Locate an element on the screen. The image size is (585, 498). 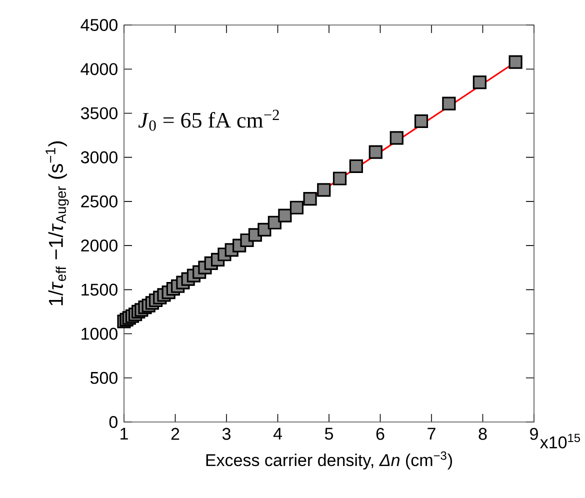
x-tick-label: 4 is located at coordinates (277, 434).